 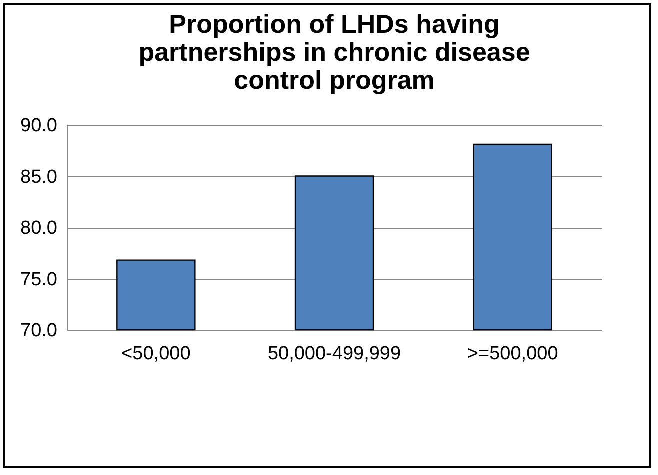 I want to click on y-tick-label: 85.0, so click(x=39, y=177).